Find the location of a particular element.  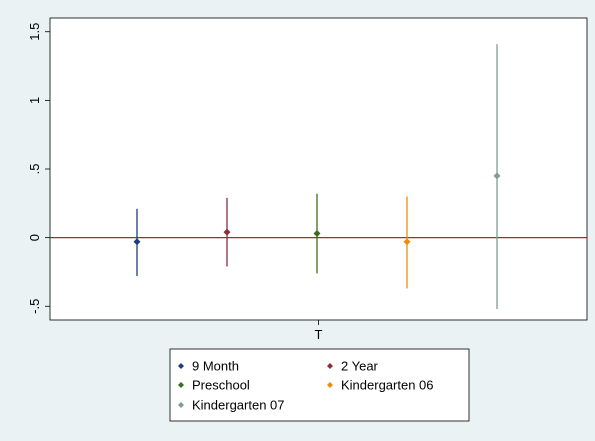

legend-label: 2 Year is located at coordinates (360, 366).